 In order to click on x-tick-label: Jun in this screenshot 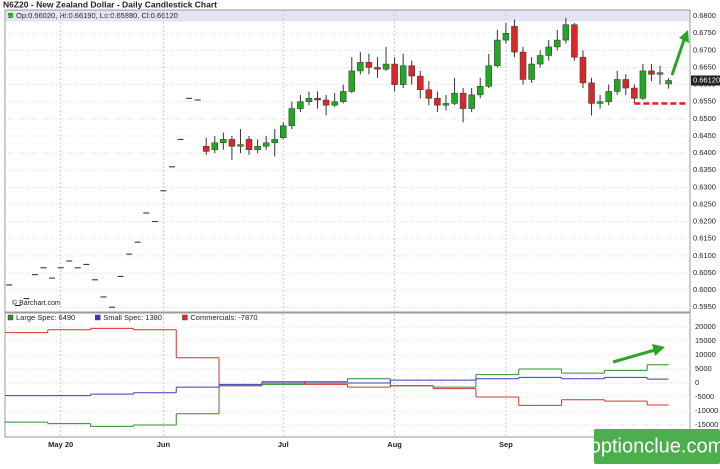, I will do `click(164, 444)`.